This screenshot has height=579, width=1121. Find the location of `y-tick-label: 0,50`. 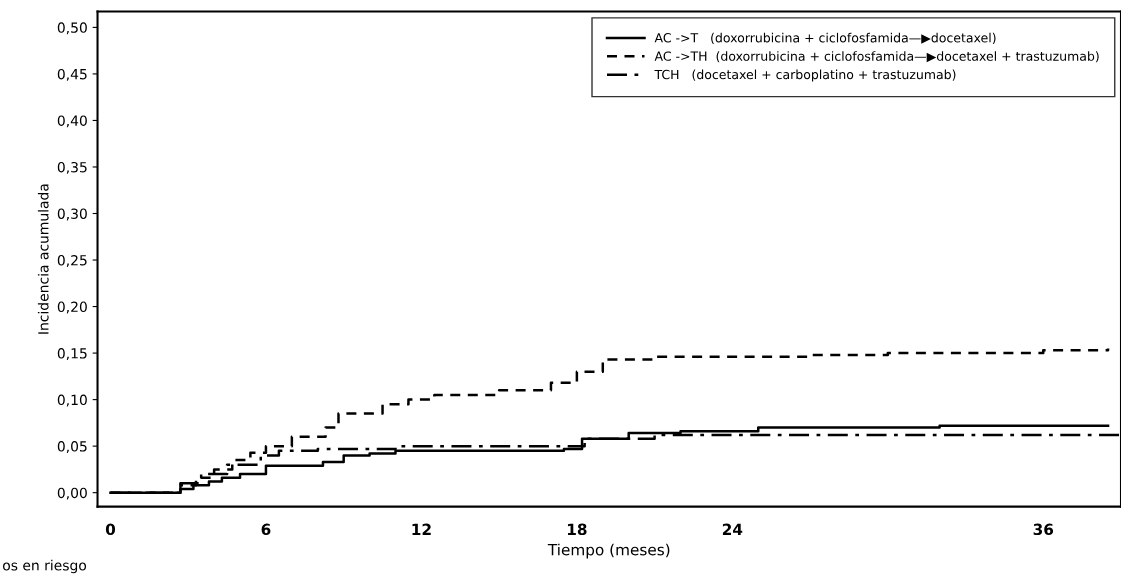

y-tick-label: 0,50 is located at coordinates (72, 28).